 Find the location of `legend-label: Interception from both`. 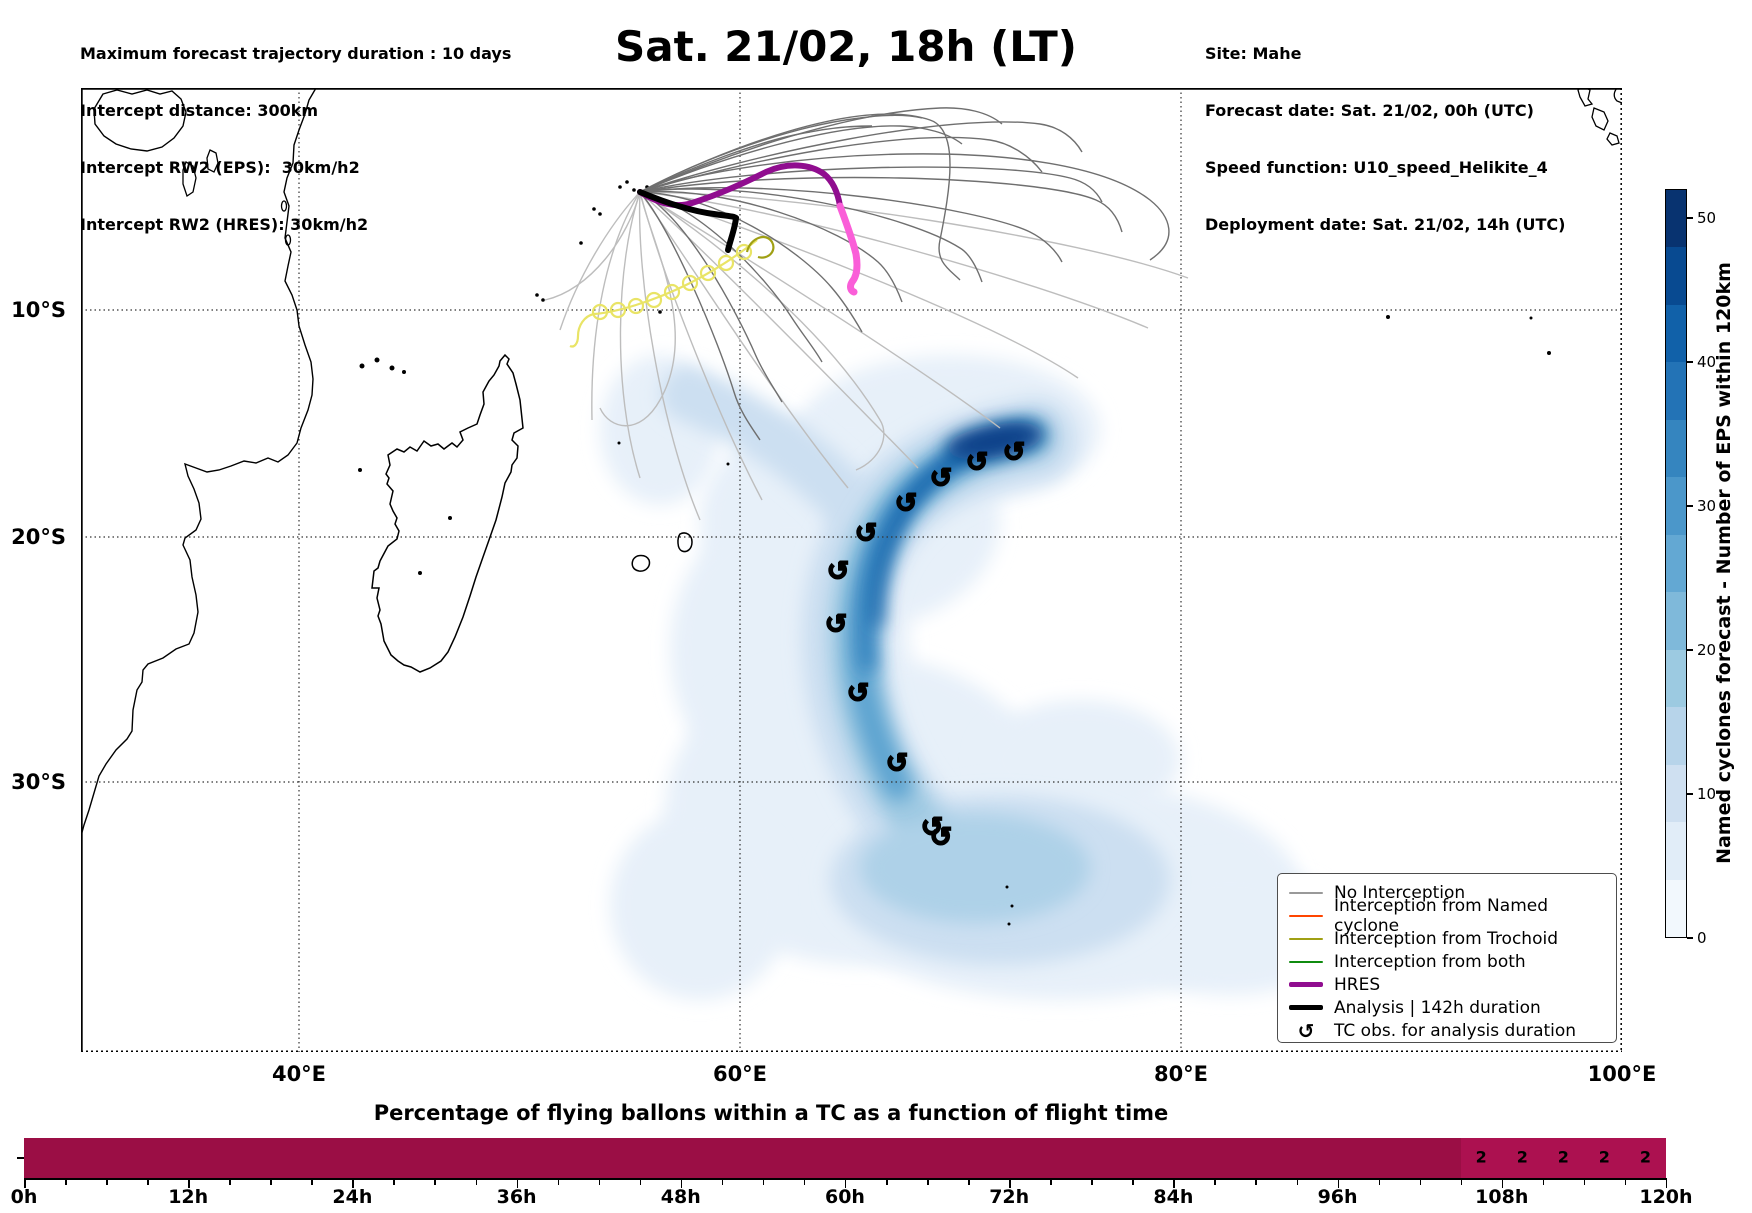

legend-label: Interception from both is located at coordinates (1430, 961).